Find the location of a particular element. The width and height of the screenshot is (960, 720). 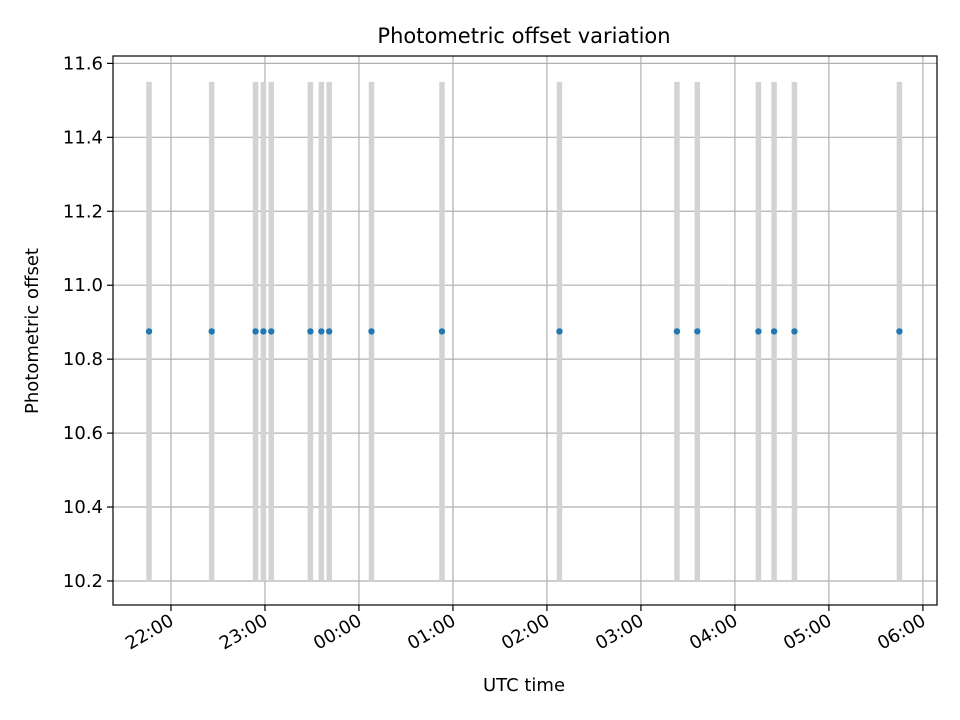

y-tick-label: 10.6 is located at coordinates (83, 433).